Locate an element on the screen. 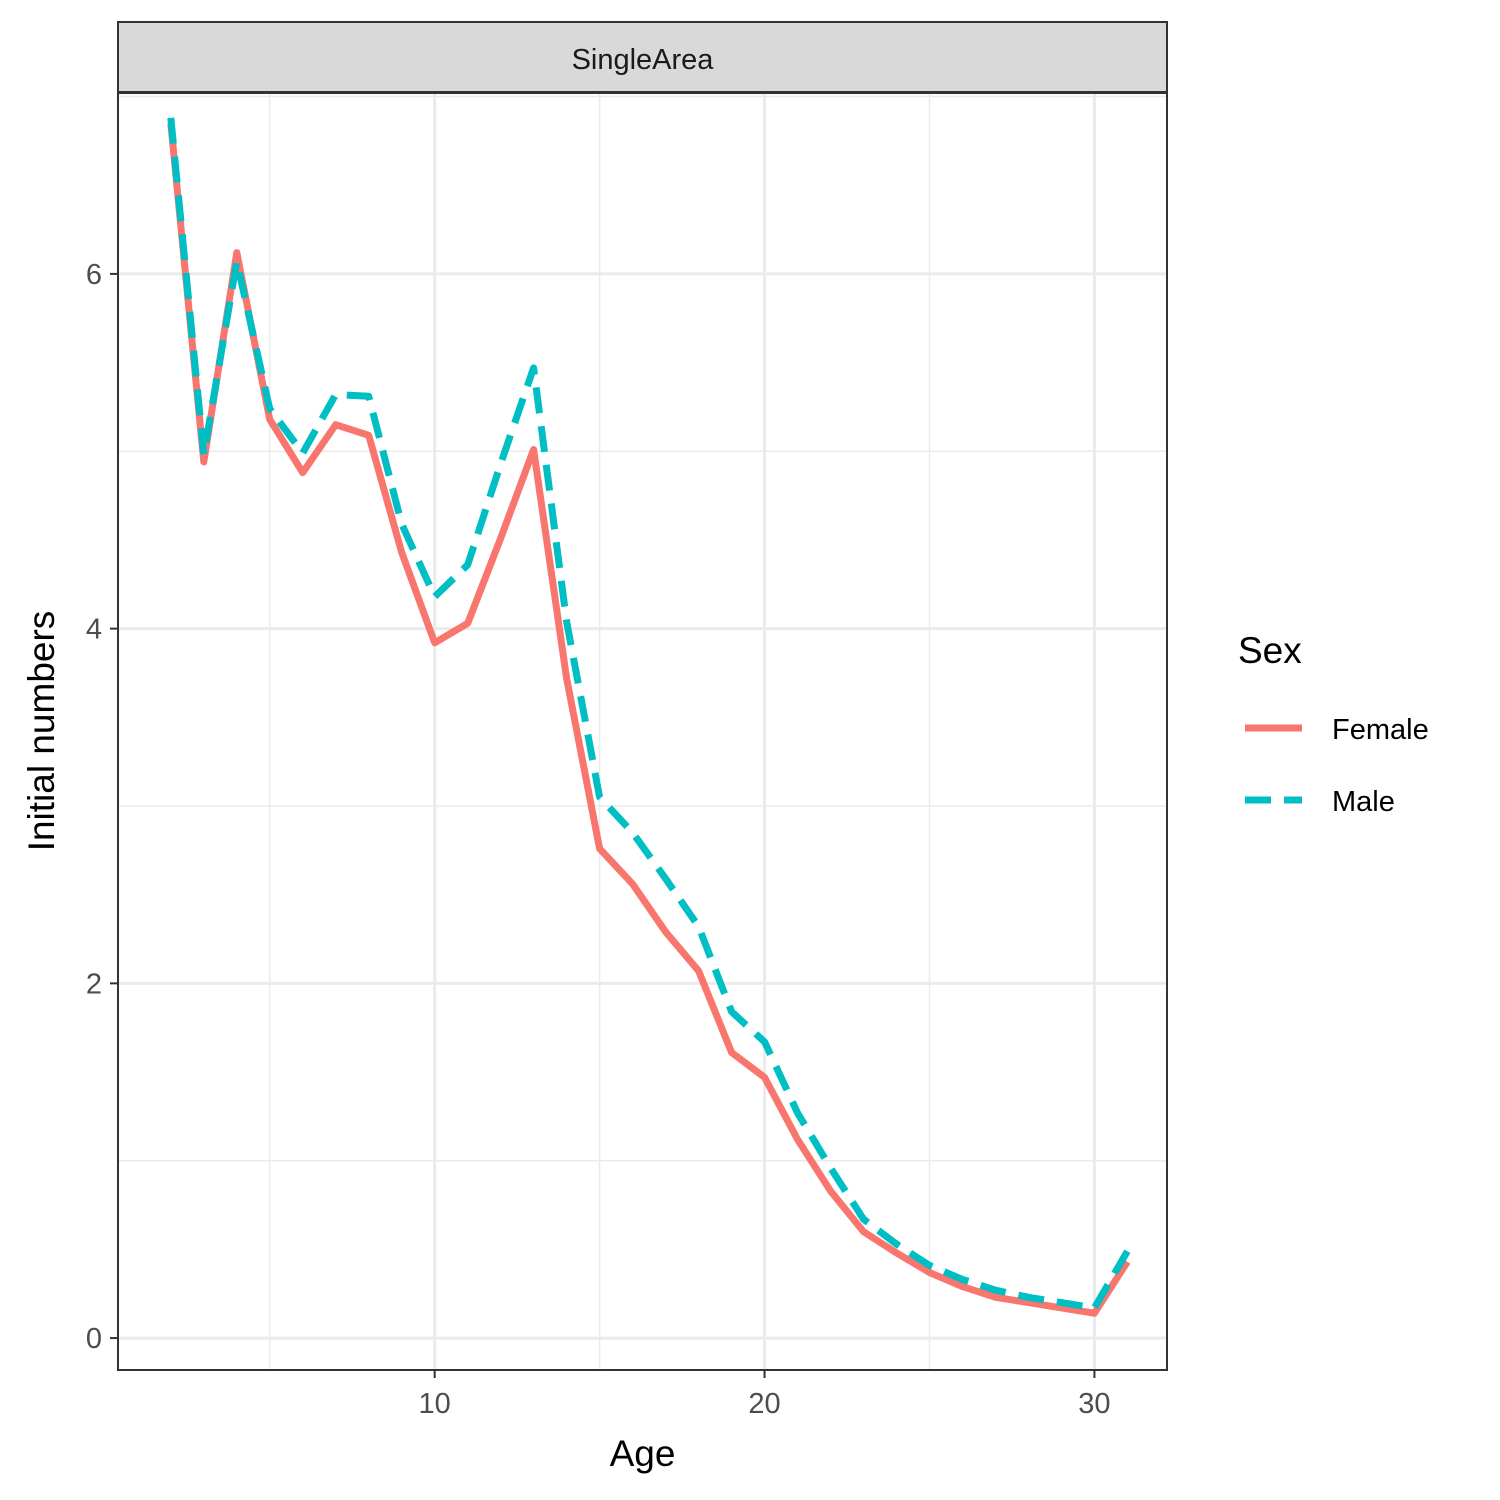  legend-label-female: Female is located at coordinates (1380, 730).